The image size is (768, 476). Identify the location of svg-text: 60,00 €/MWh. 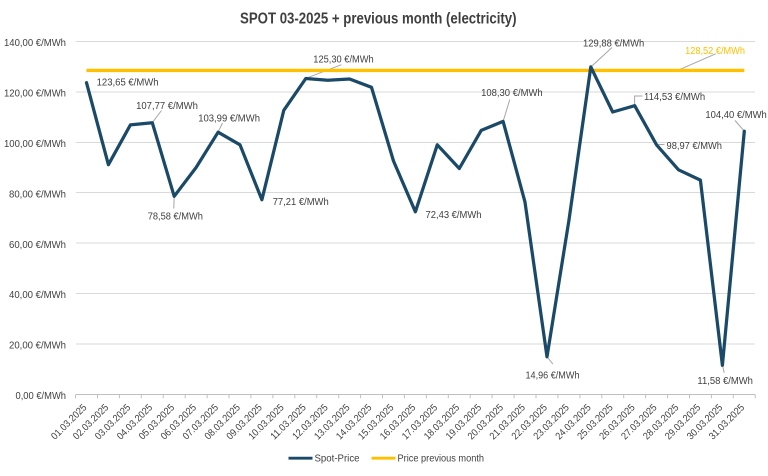
(37, 245).